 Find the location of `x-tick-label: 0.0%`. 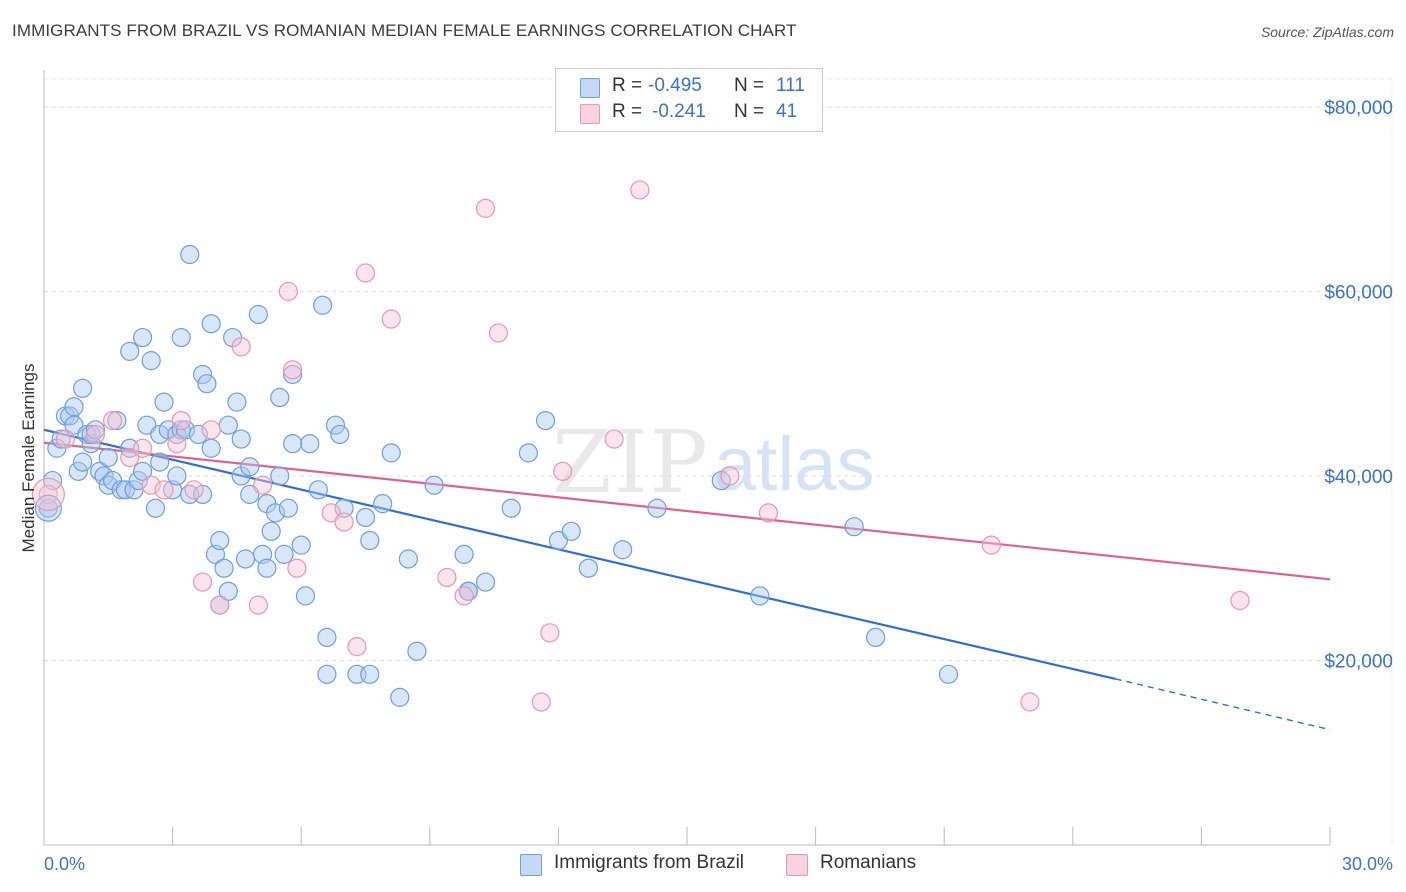

x-tick-label: 0.0% is located at coordinates (64, 864).